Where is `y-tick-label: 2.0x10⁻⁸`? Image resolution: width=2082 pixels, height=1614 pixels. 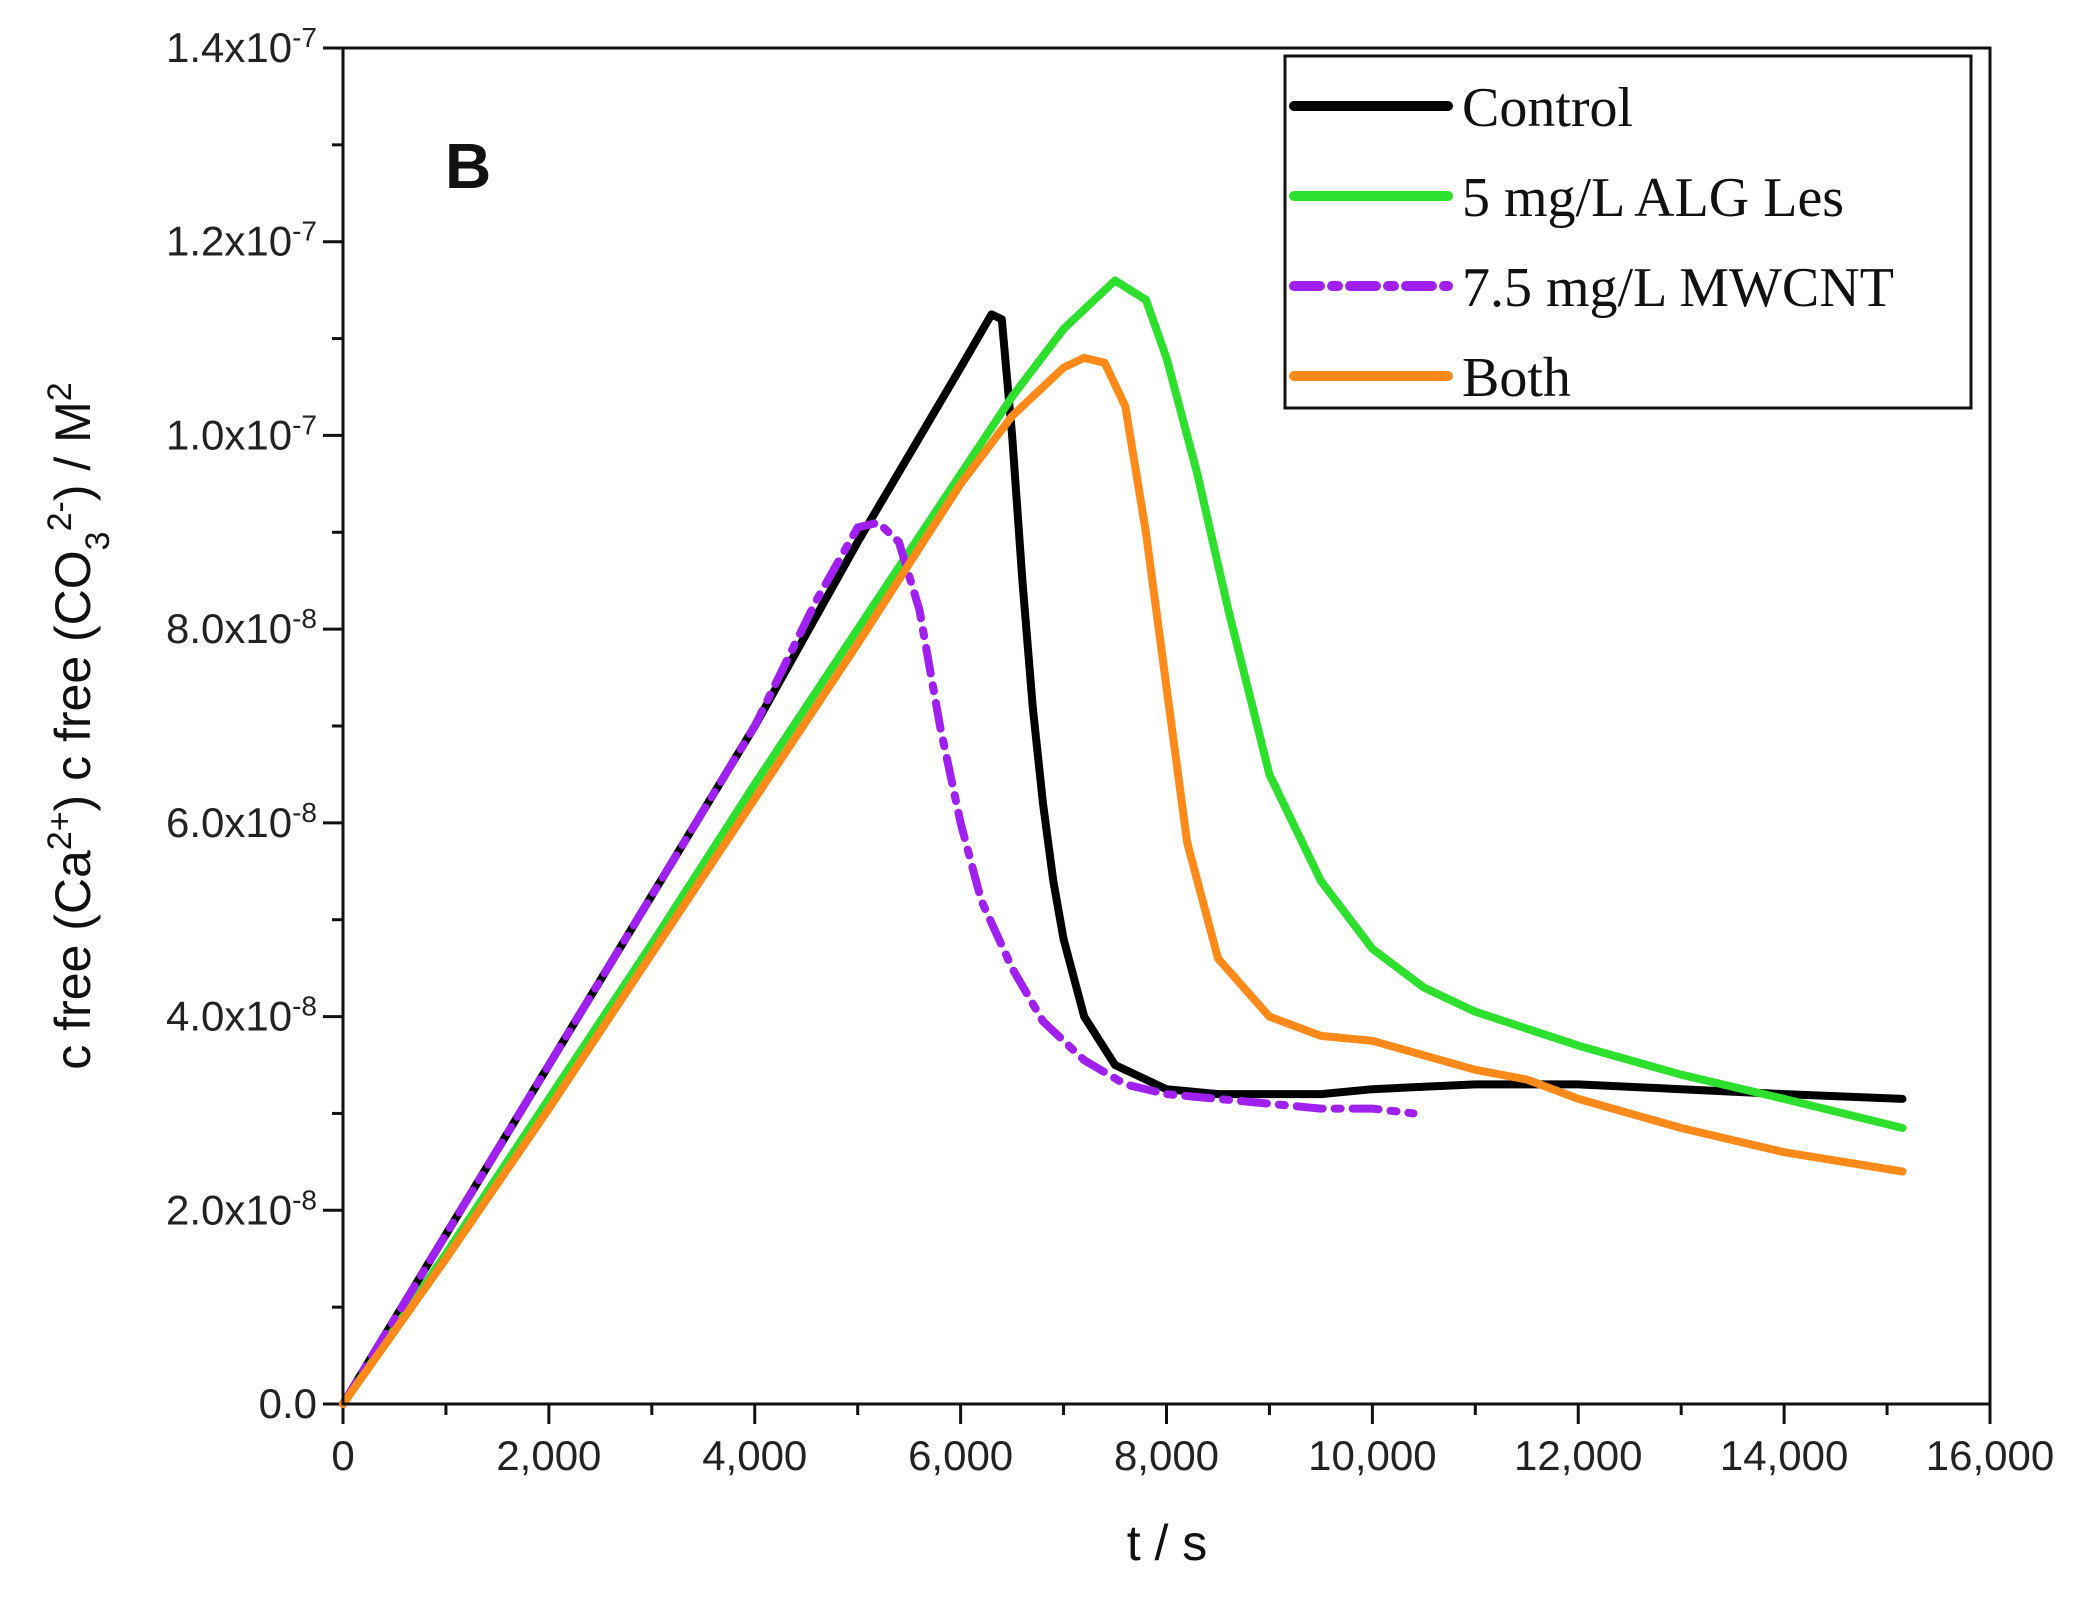 y-tick-label: 2.0x10⁻⁸ is located at coordinates (241, 1209).